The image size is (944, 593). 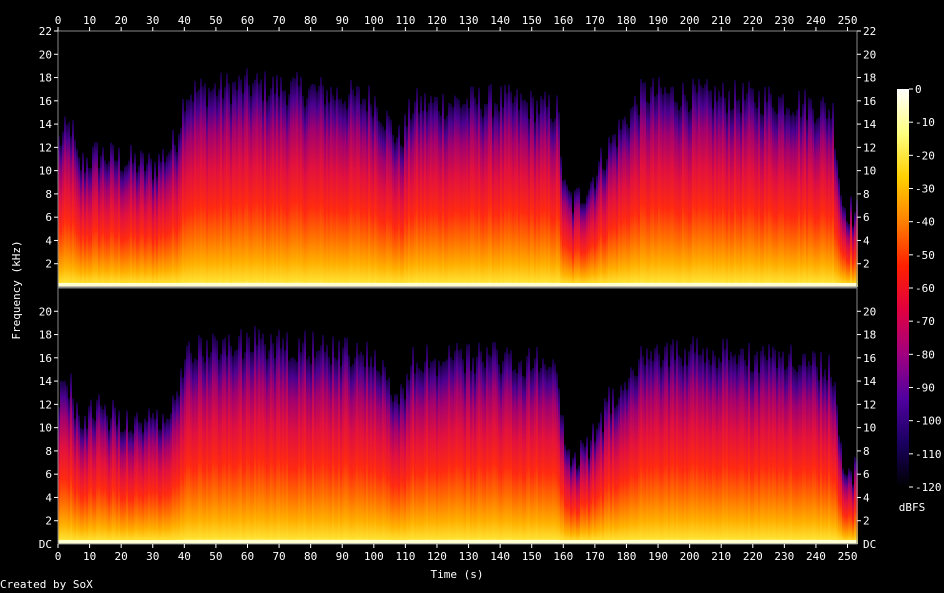 I want to click on x-axis-label: Time (s), so click(x=457, y=574).